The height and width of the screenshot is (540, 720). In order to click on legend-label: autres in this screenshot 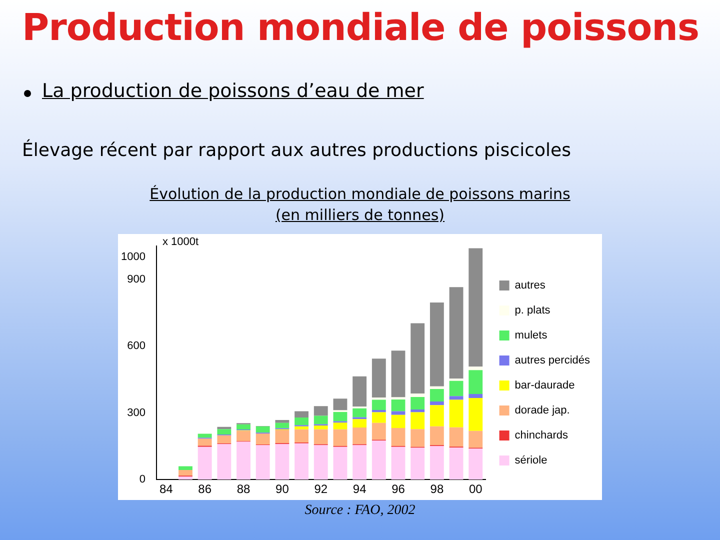, I will do `click(530, 286)`.